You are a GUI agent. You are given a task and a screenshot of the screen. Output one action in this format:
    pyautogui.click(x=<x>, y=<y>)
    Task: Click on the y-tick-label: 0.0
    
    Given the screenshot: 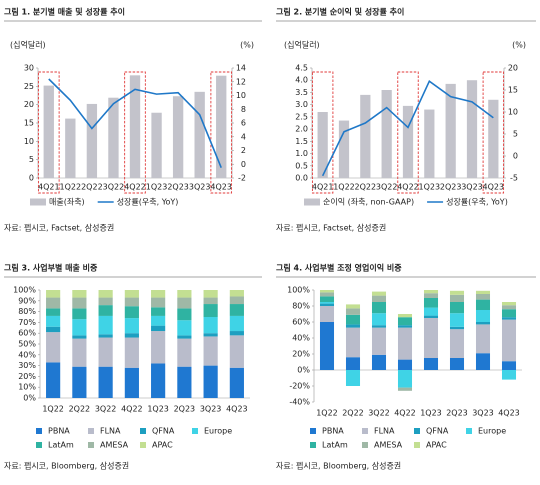 What is the action you would take?
    pyautogui.click(x=301, y=178)
    